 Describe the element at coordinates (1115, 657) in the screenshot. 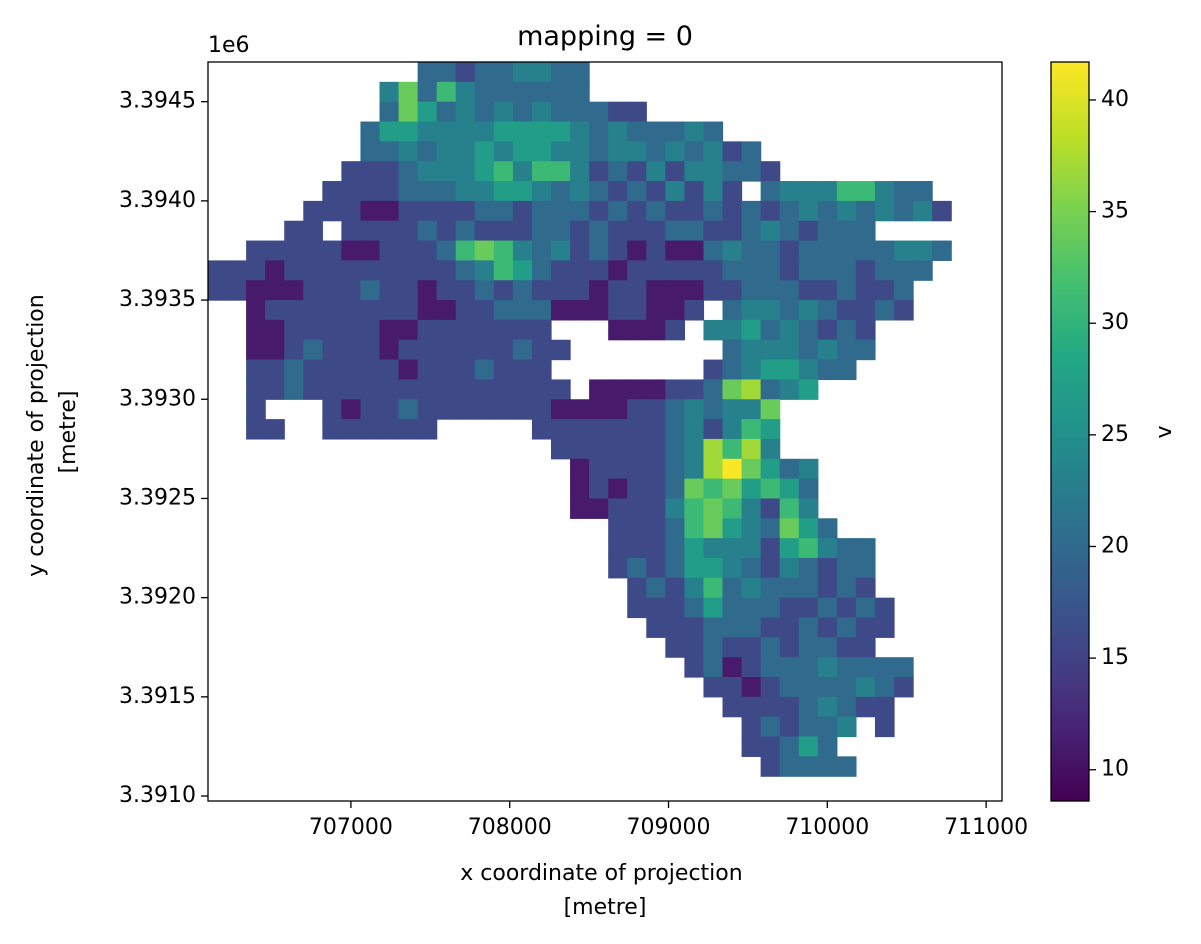

I see `colorbar-tick-label: 15` at that location.